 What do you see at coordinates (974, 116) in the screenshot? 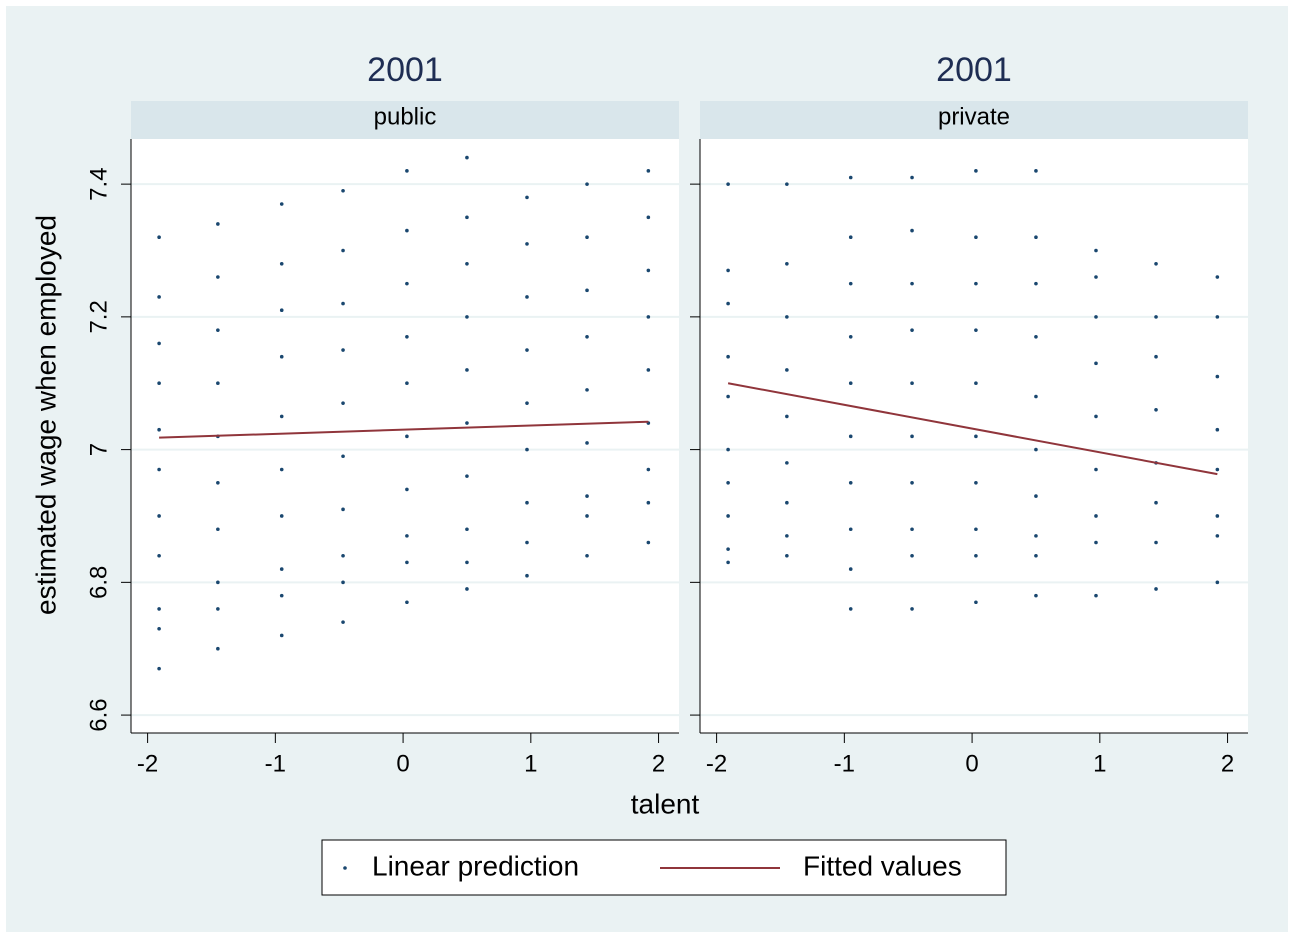
I see `panel-subtitle: private` at bounding box center [974, 116].